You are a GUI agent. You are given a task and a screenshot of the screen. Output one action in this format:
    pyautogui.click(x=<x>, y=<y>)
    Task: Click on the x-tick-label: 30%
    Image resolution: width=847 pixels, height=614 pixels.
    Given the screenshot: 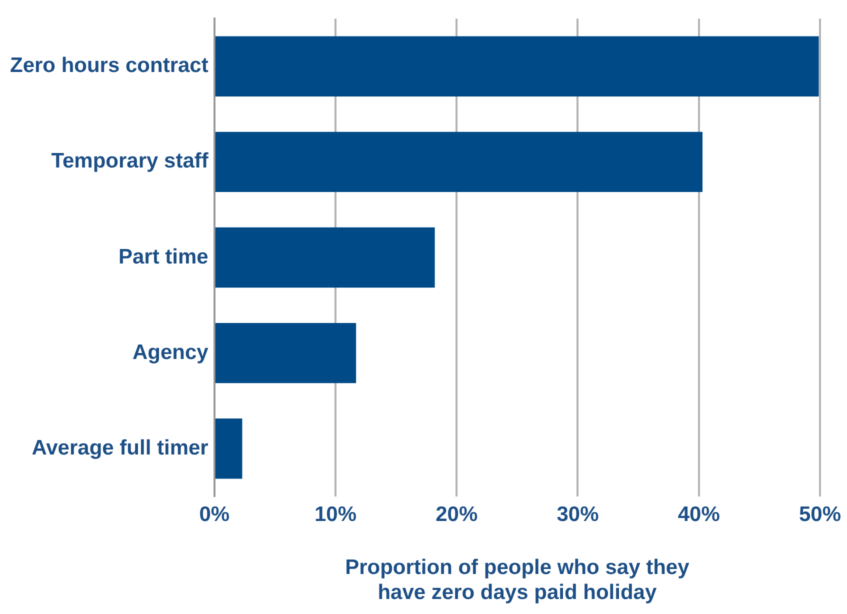 What is the action you would take?
    pyautogui.click(x=578, y=514)
    